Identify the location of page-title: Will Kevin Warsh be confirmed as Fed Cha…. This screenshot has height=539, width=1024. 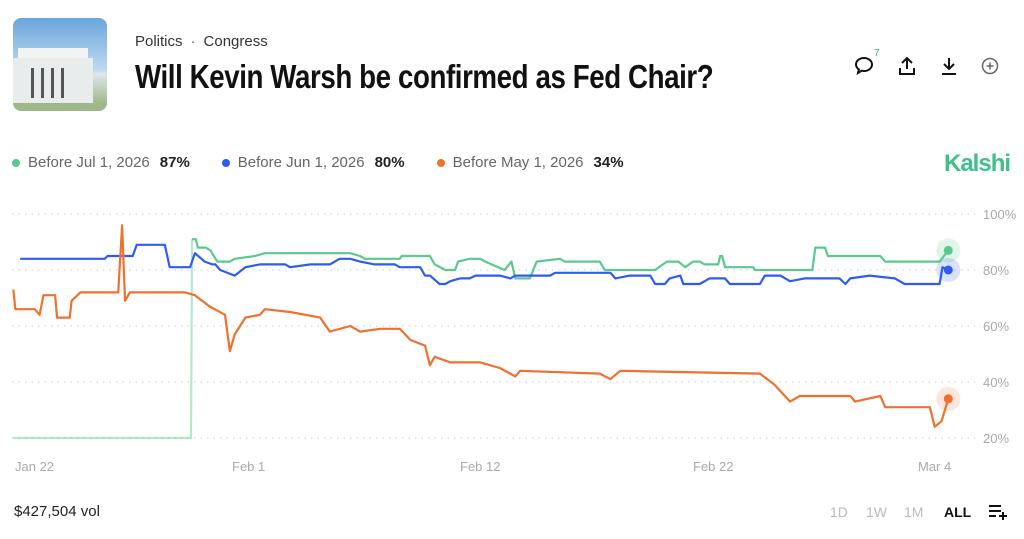
(424, 76).